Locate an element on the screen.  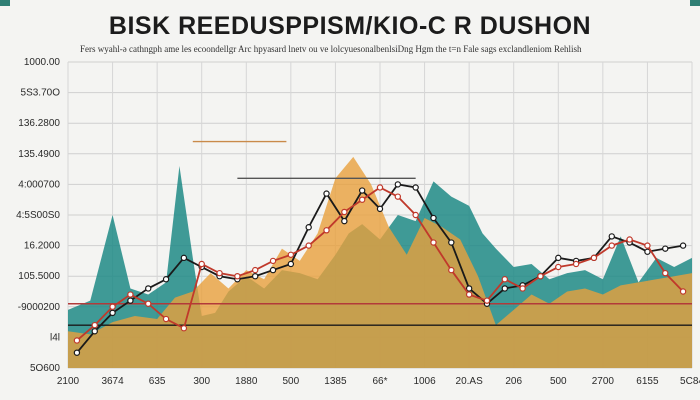
x-tick-label: 1880 is located at coordinates (246, 381).